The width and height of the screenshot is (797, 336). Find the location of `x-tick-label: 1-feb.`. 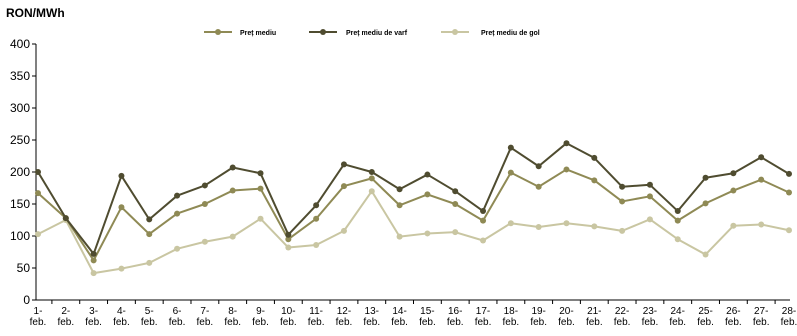

x-tick-label: 1-feb. is located at coordinates (38, 317).